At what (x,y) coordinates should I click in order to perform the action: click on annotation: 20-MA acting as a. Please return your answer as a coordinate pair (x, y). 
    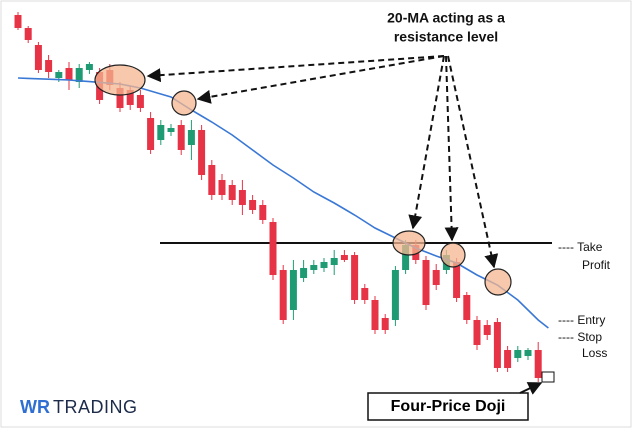
    Looking at the image, I should click on (446, 18).